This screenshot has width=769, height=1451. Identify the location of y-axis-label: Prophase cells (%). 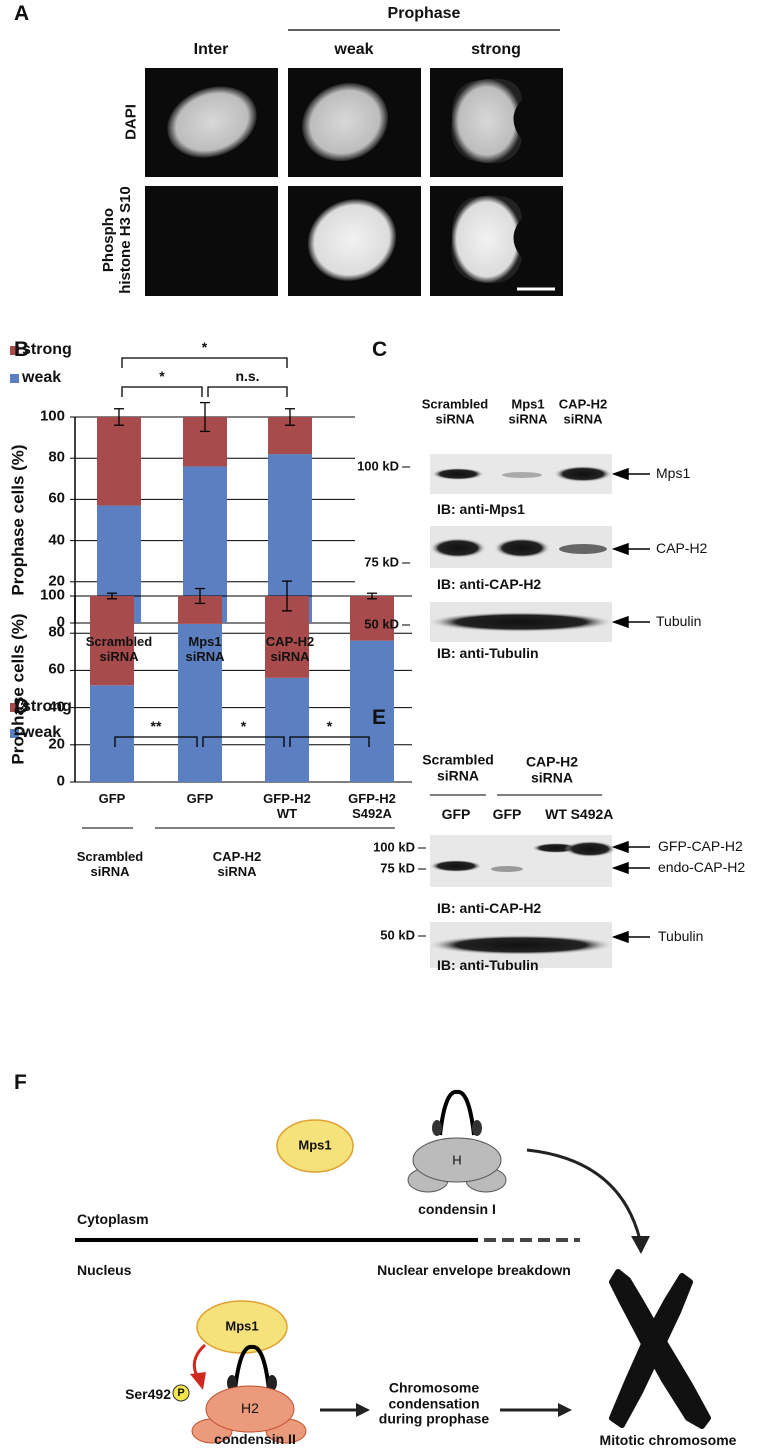
(18, 520).